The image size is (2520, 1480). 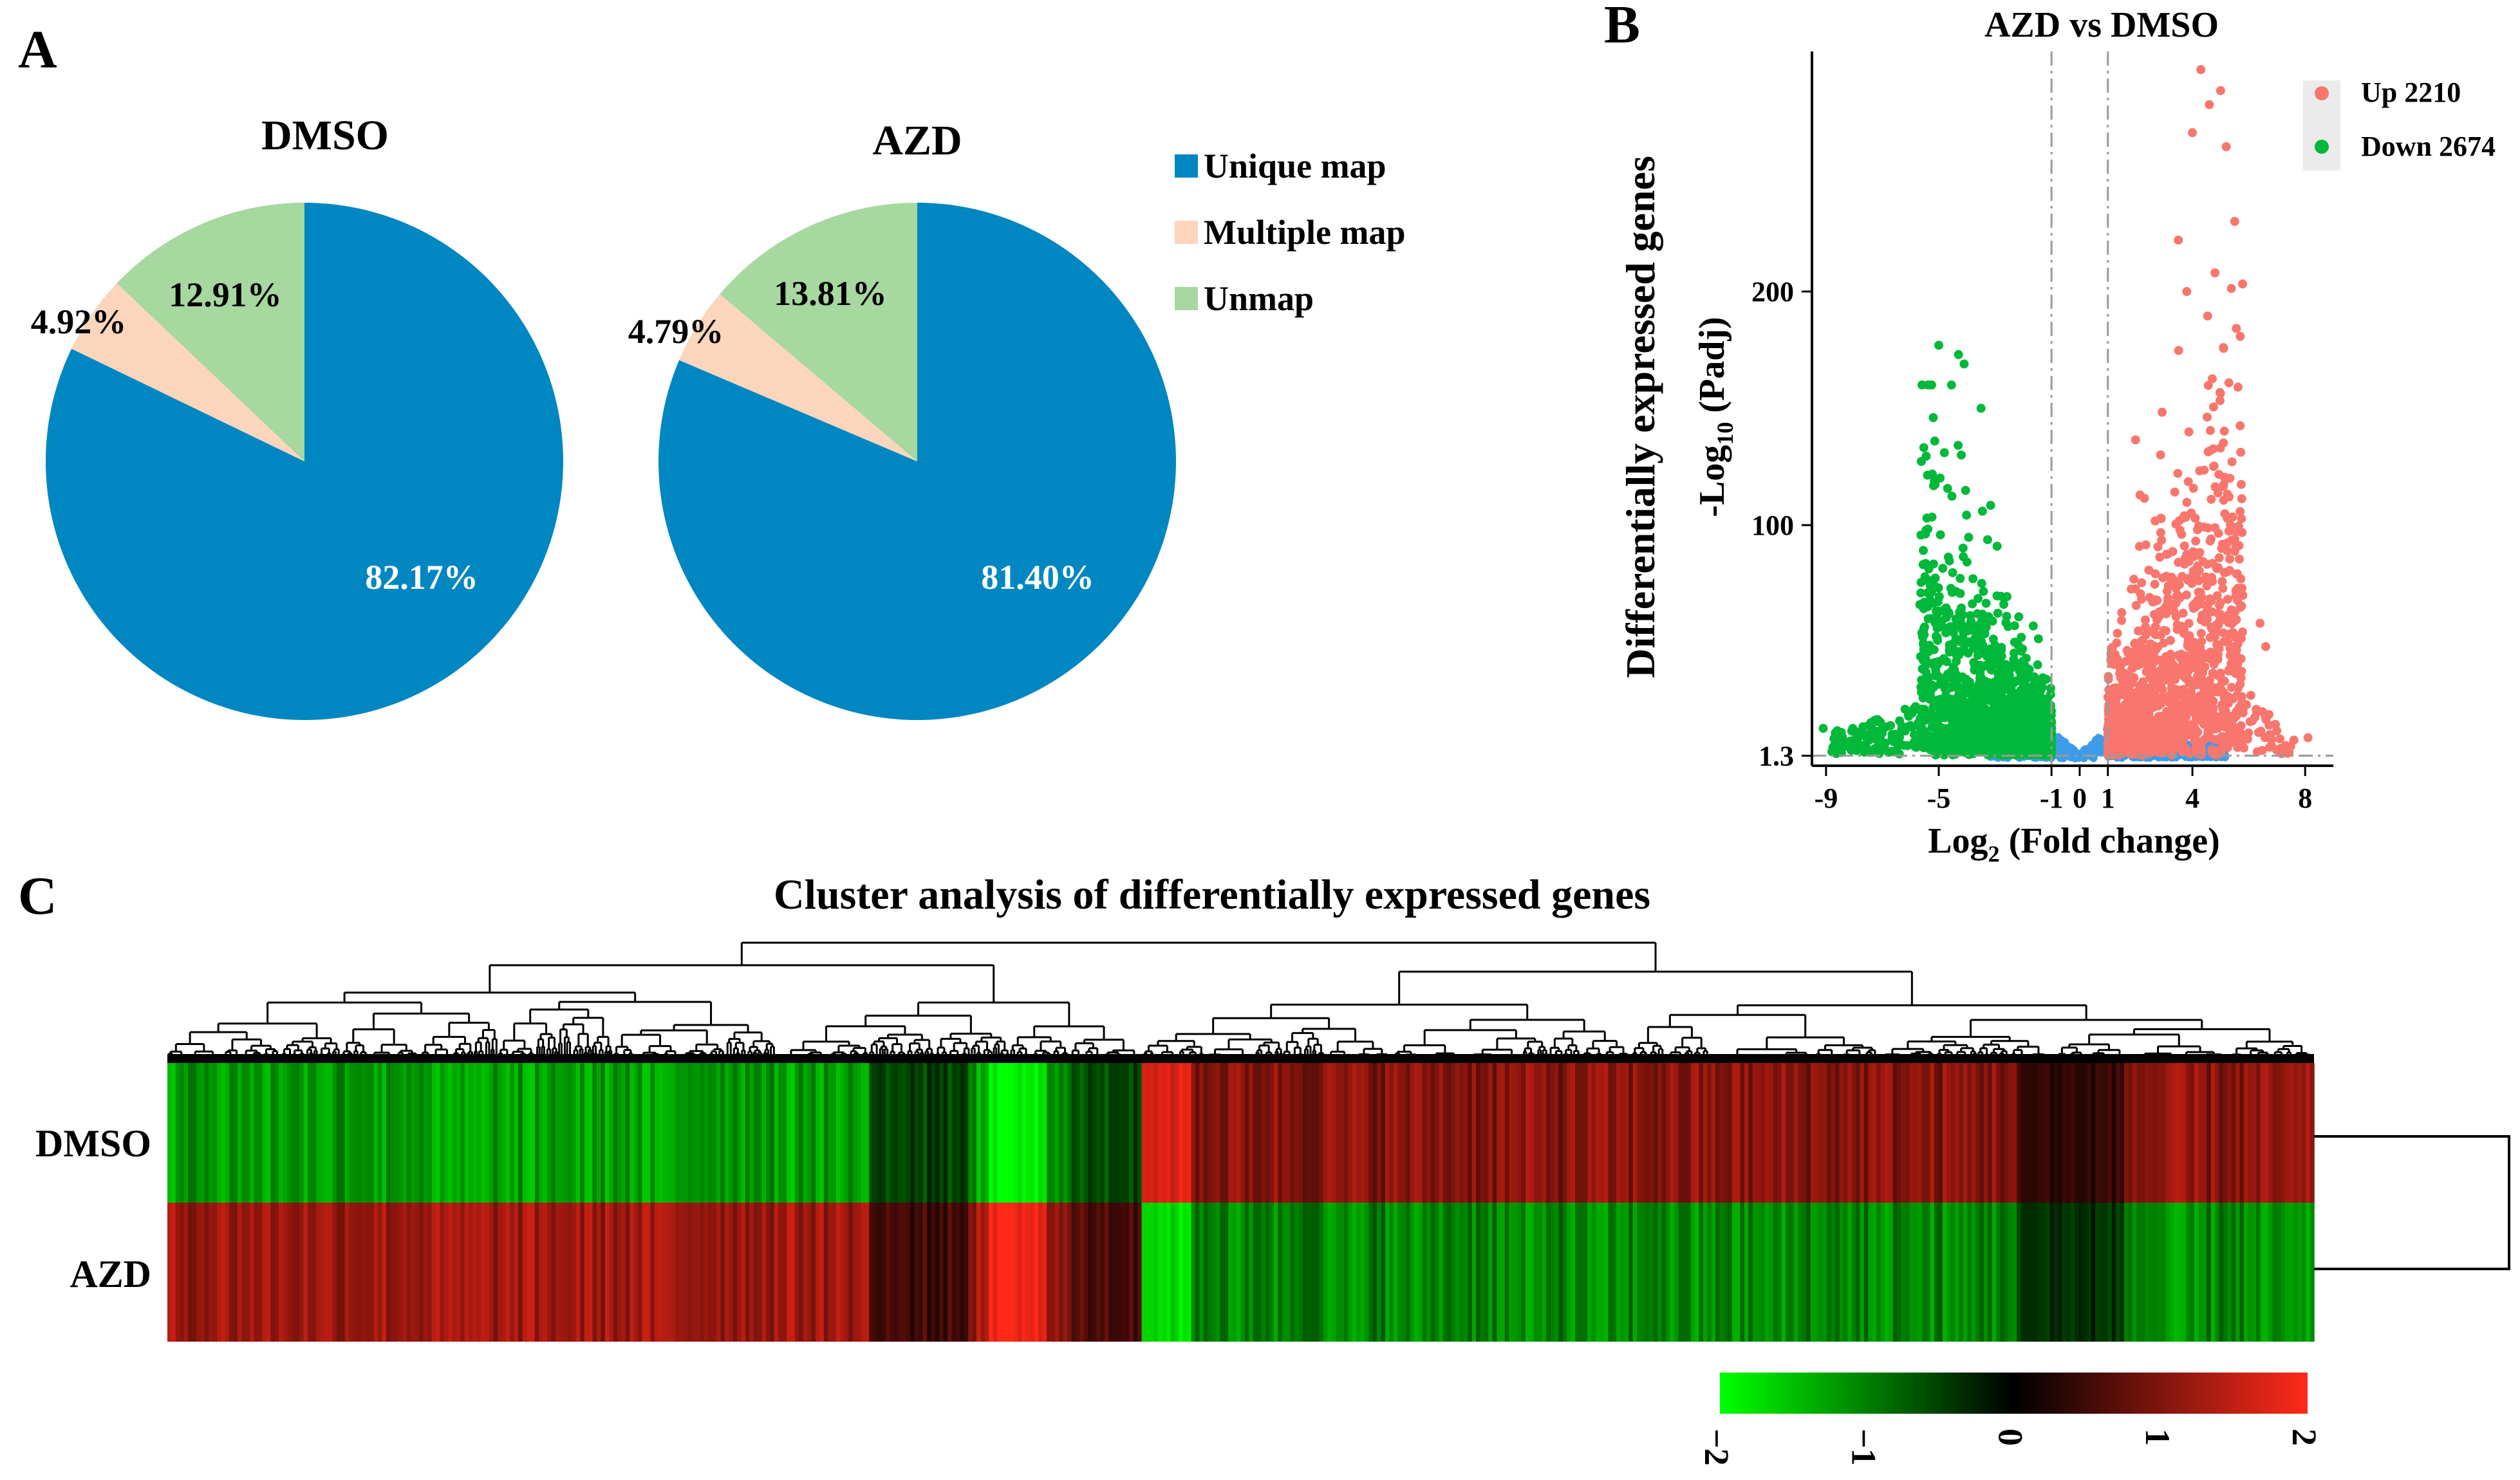 What do you see at coordinates (2322, 147) in the screenshot?
I see `volcano-legend-marker-down` at bounding box center [2322, 147].